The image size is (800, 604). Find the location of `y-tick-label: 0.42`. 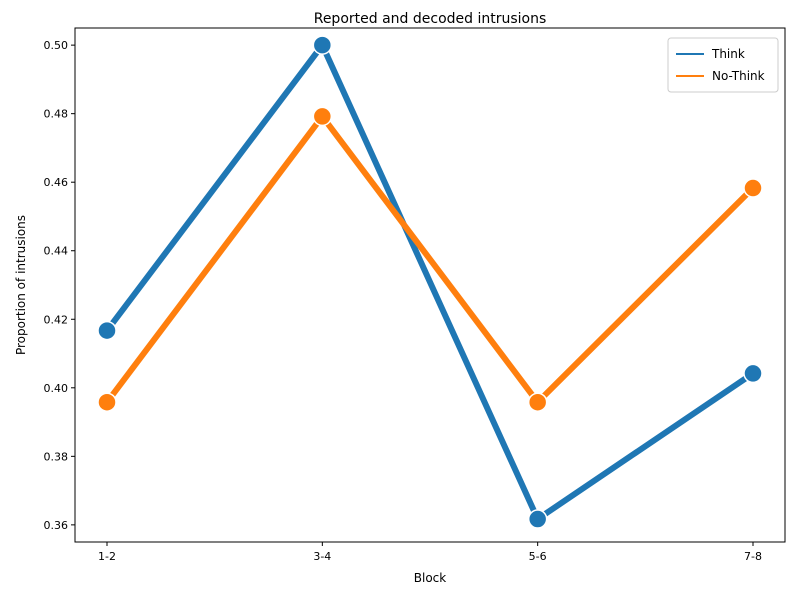

y-tick-label: 0.42 is located at coordinates (56, 319).